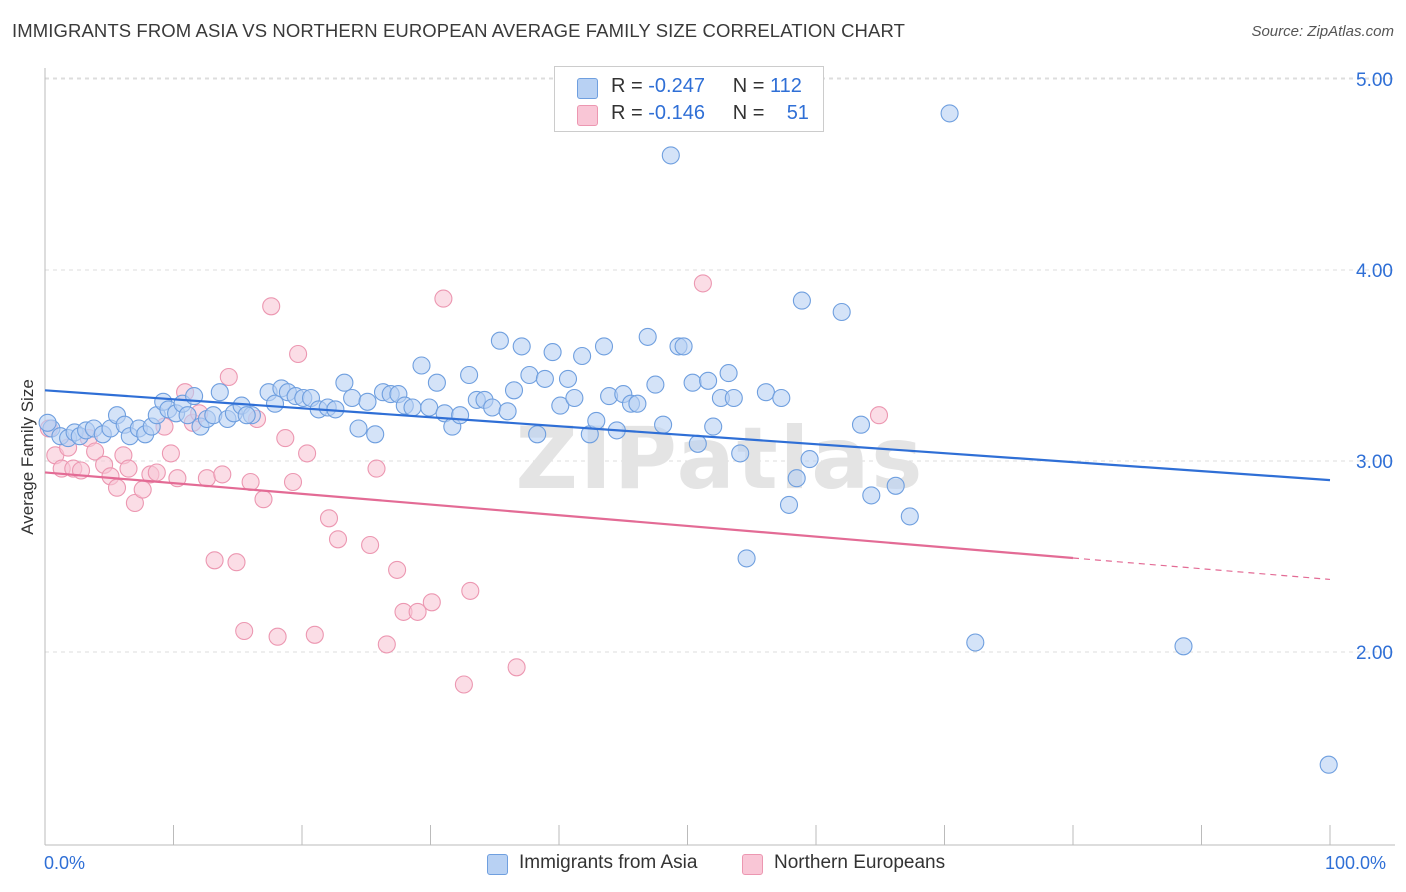 This screenshot has width=1406, height=892. Describe the element at coordinates (676, 113) in the screenshot. I see `euro-r-value: -0.146` at that location.